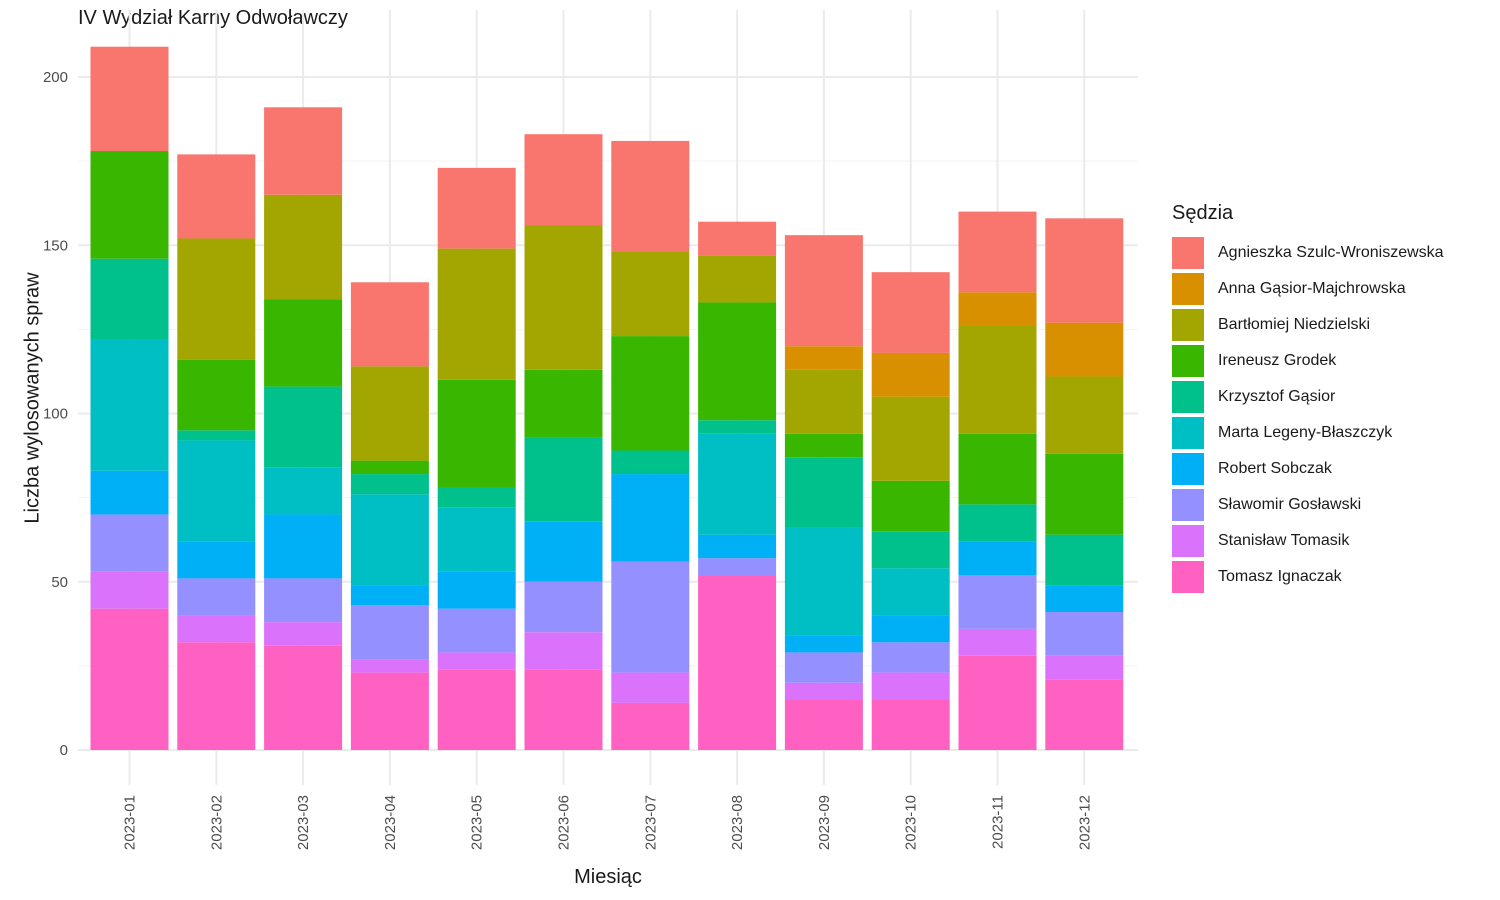 The height and width of the screenshot is (900, 1500). What do you see at coordinates (608, 877) in the screenshot?
I see `x-axis-label: Miesiąc` at bounding box center [608, 877].